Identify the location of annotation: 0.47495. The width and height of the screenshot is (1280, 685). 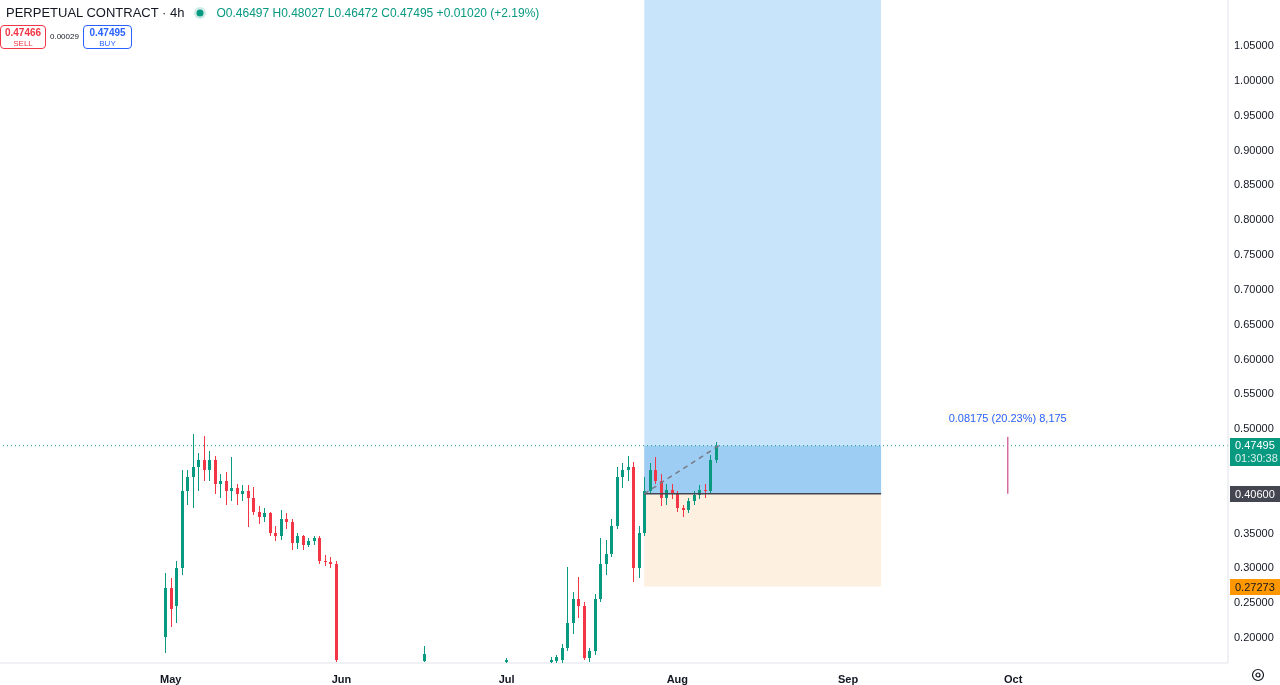
(107, 32).